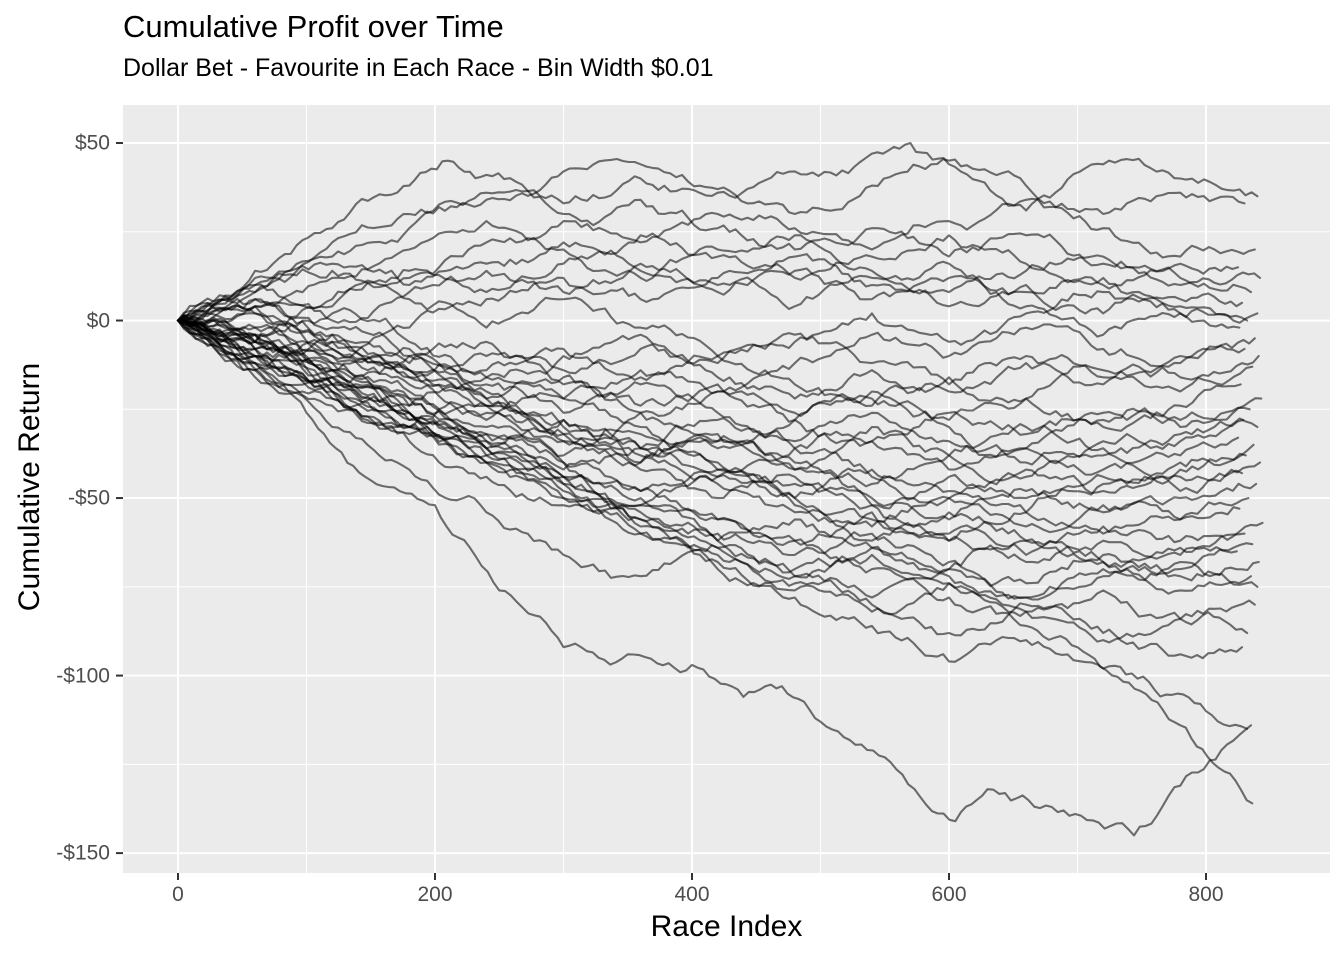 The width and height of the screenshot is (1344, 960). Describe the element at coordinates (83, 676) in the screenshot. I see `y-tick-label: -$100` at that location.